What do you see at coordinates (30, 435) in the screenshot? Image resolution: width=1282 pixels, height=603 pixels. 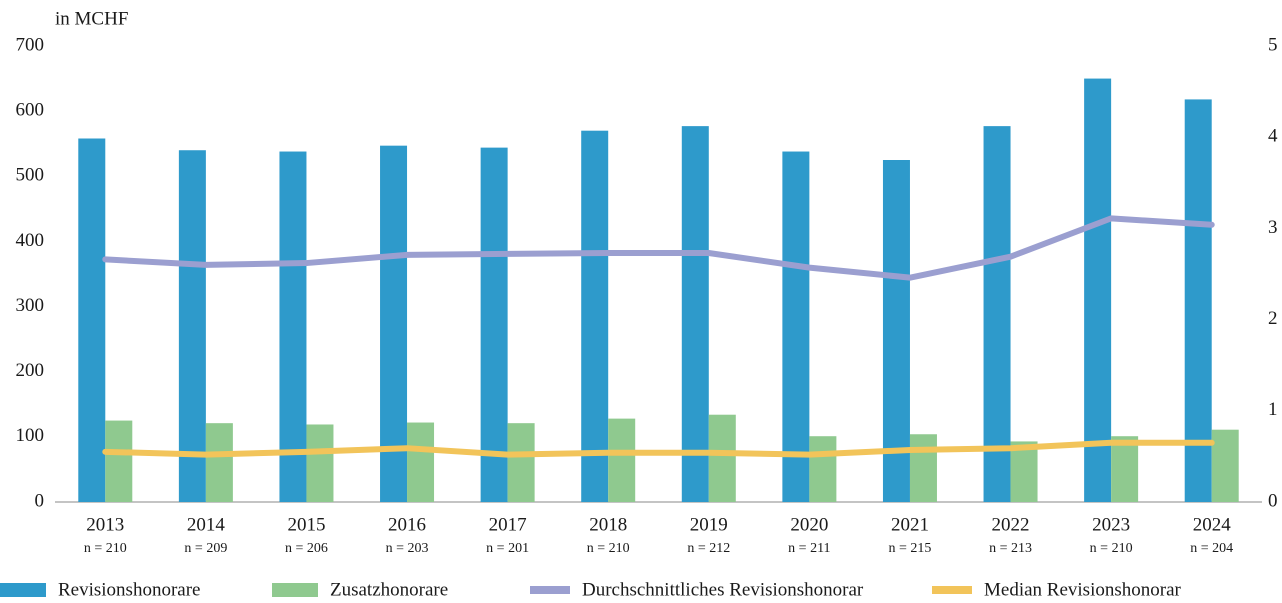 I see `y-tick-label: 100` at bounding box center [30, 435].